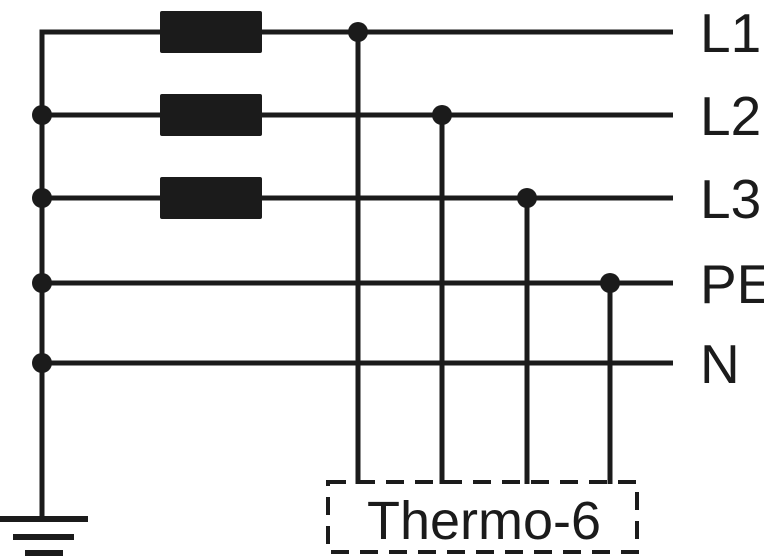  What do you see at coordinates (211, 198) in the screenshot?
I see `fuse-l3-icon` at bounding box center [211, 198].